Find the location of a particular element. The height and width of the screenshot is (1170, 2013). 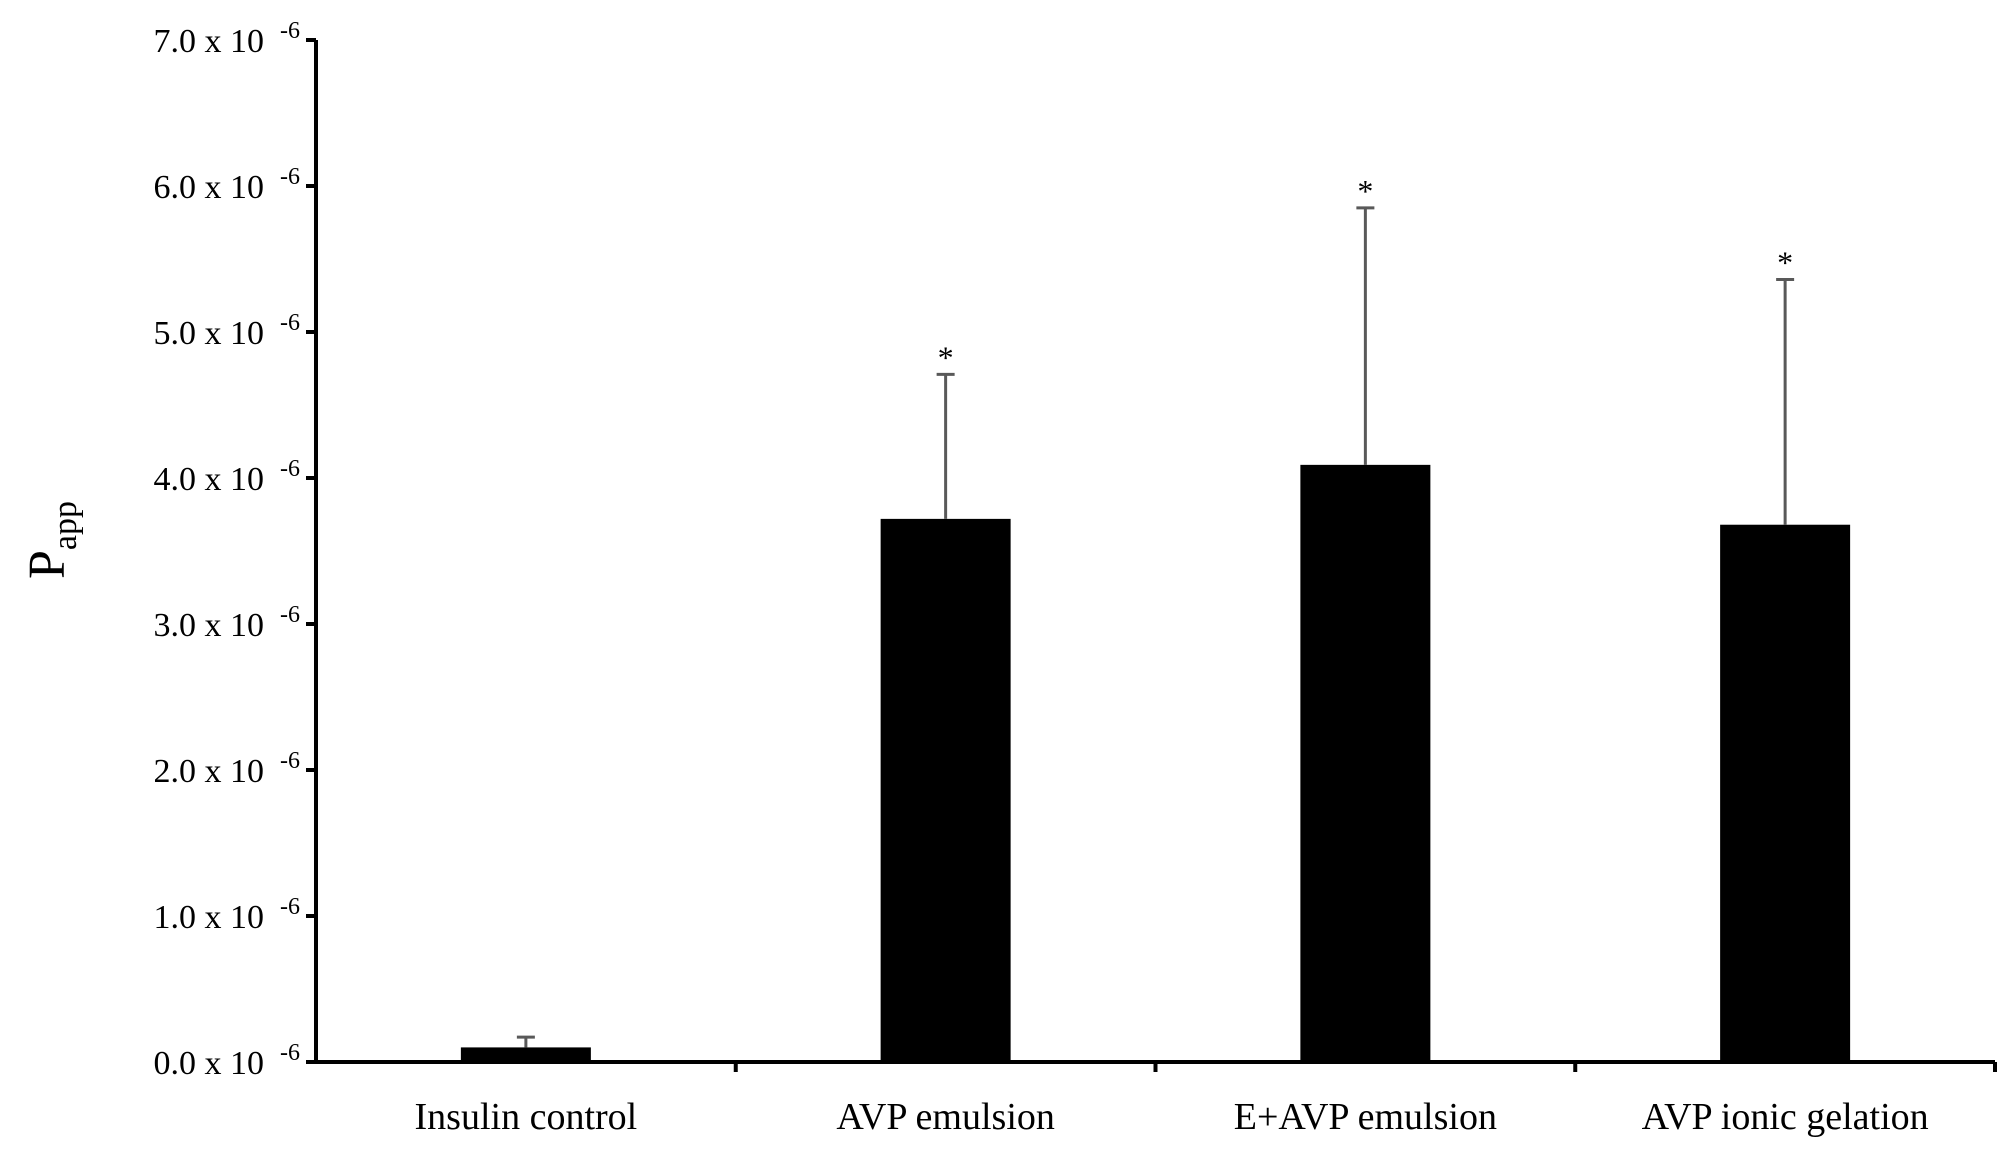

x-category-label: Insulin control is located at coordinates (526, 1117).